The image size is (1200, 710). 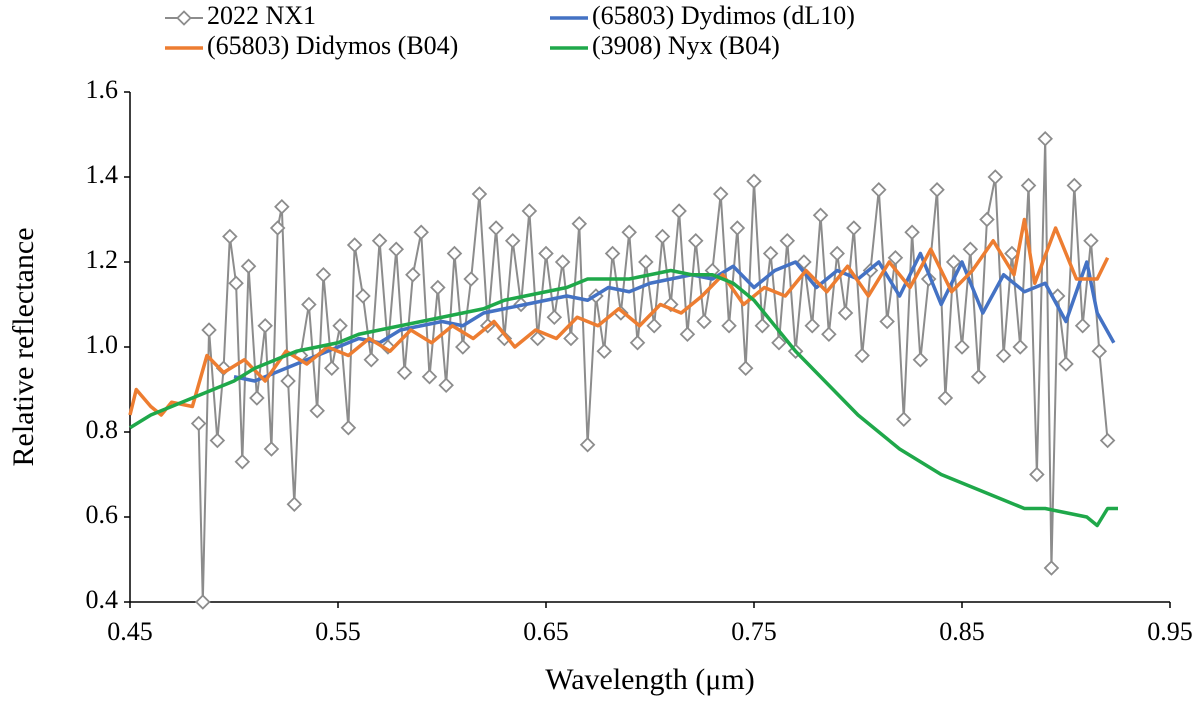 I want to click on y-tick-label: 0.4, so click(x=102, y=599).